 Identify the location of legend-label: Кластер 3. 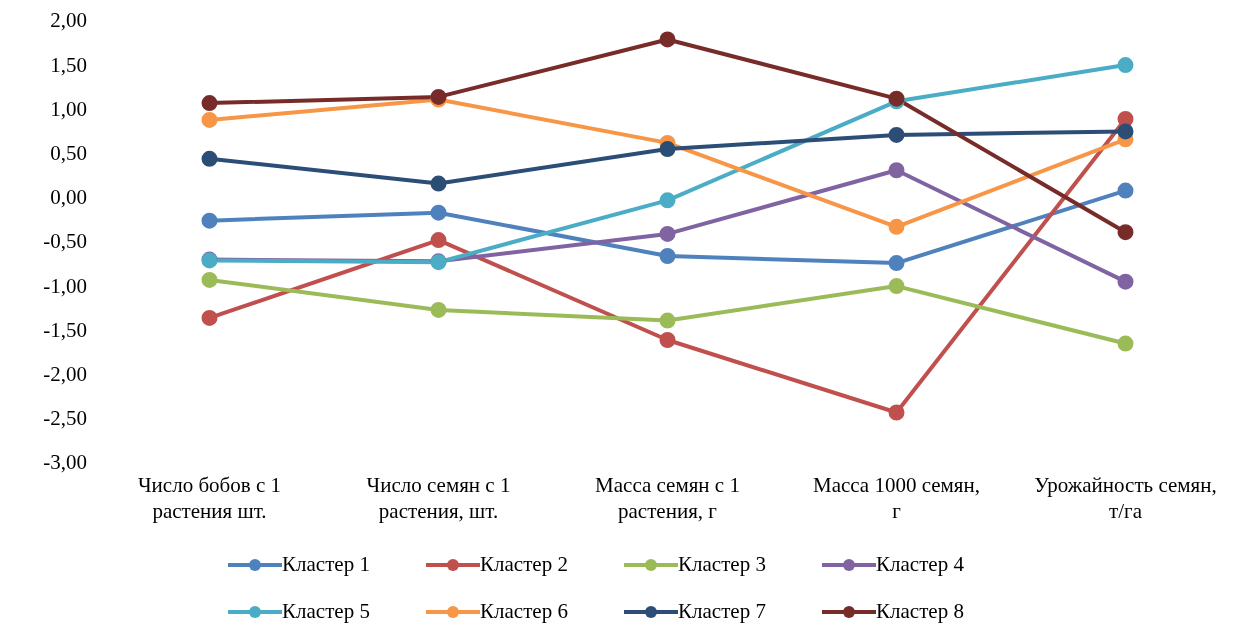
(722, 564).